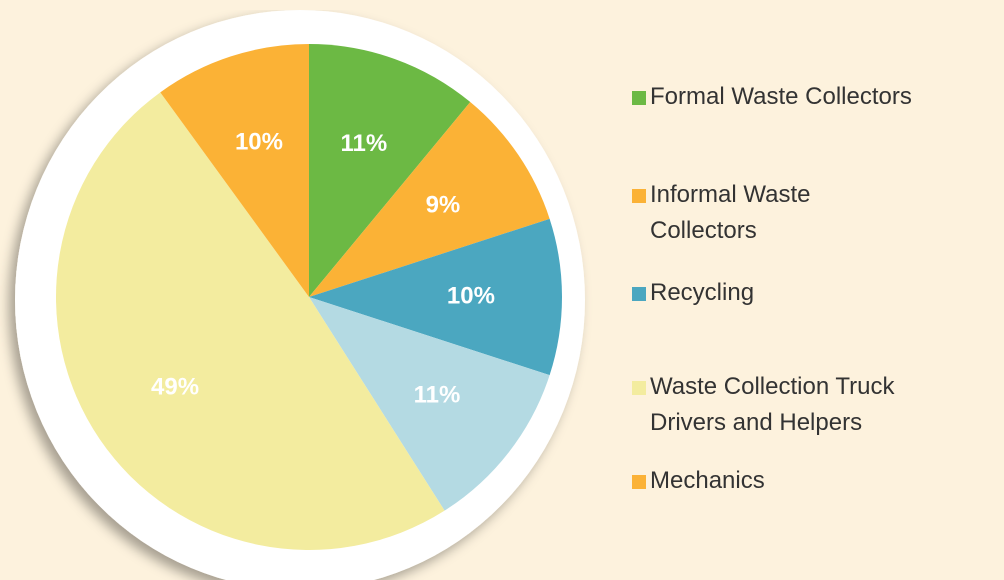 This screenshot has height=580, width=1004. Describe the element at coordinates (702, 292) in the screenshot. I see `legend-label: Recycling` at that location.